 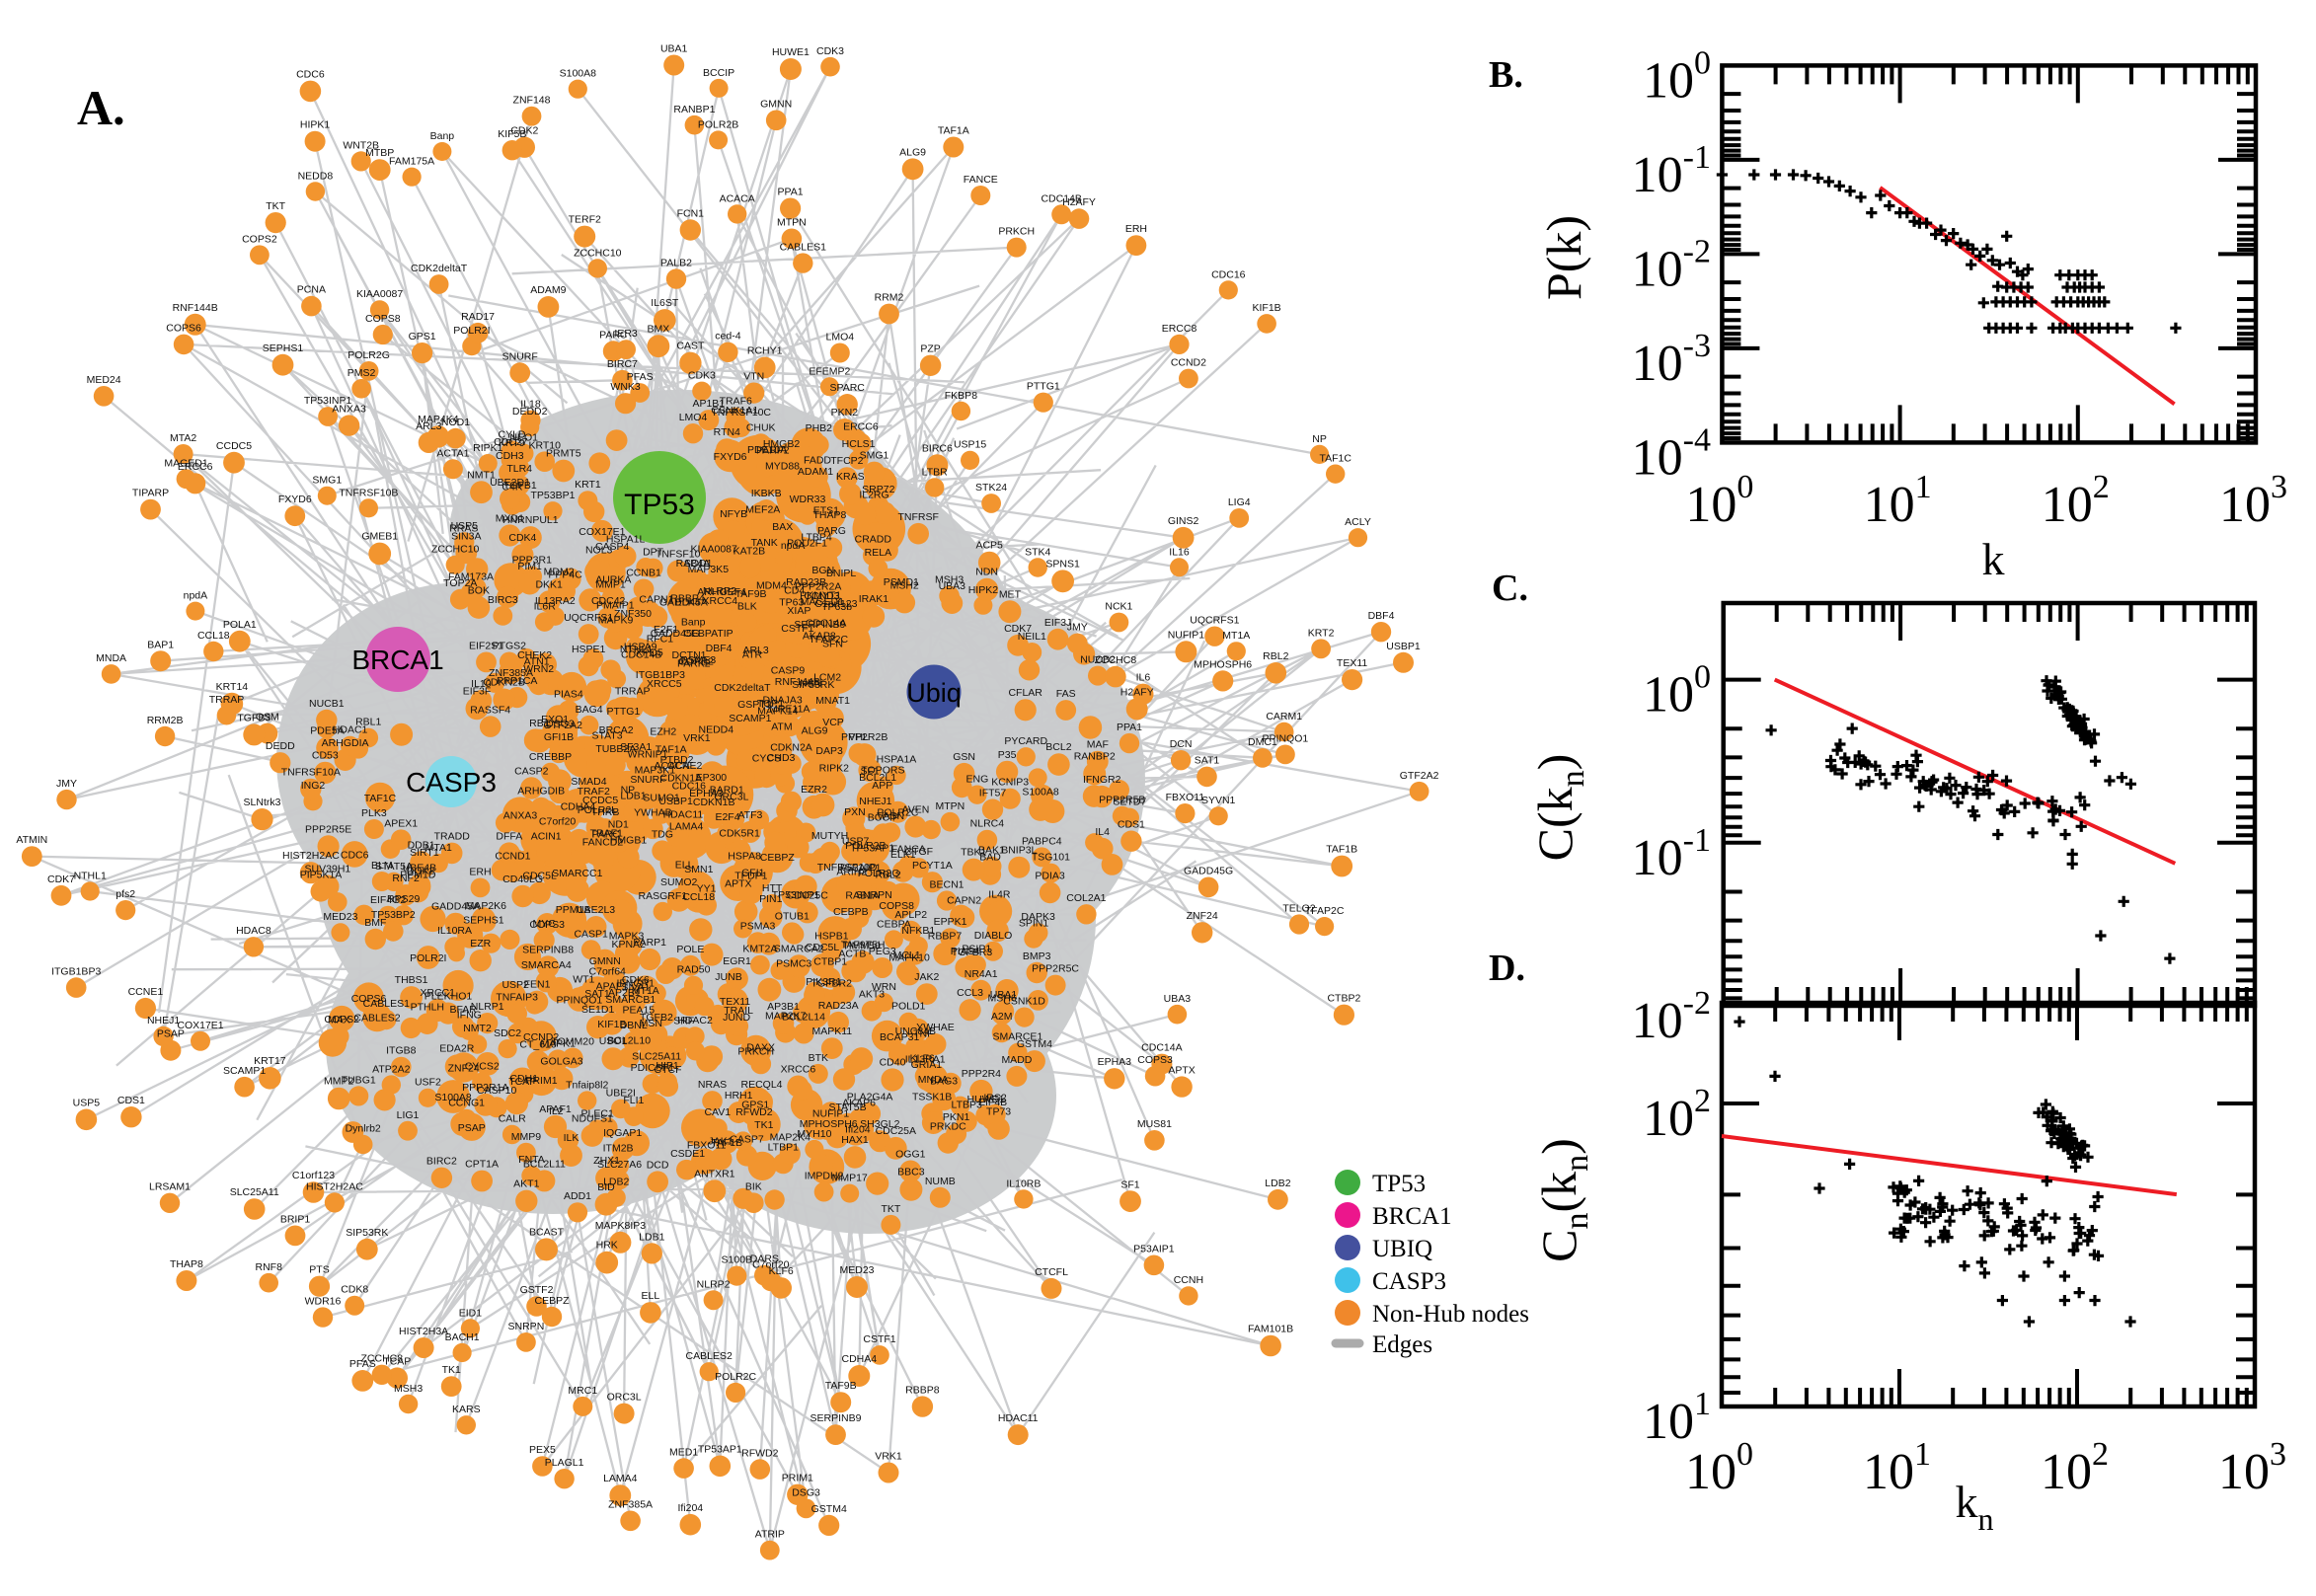 I want to click on svg-text: BMX, so click(x=659, y=329).